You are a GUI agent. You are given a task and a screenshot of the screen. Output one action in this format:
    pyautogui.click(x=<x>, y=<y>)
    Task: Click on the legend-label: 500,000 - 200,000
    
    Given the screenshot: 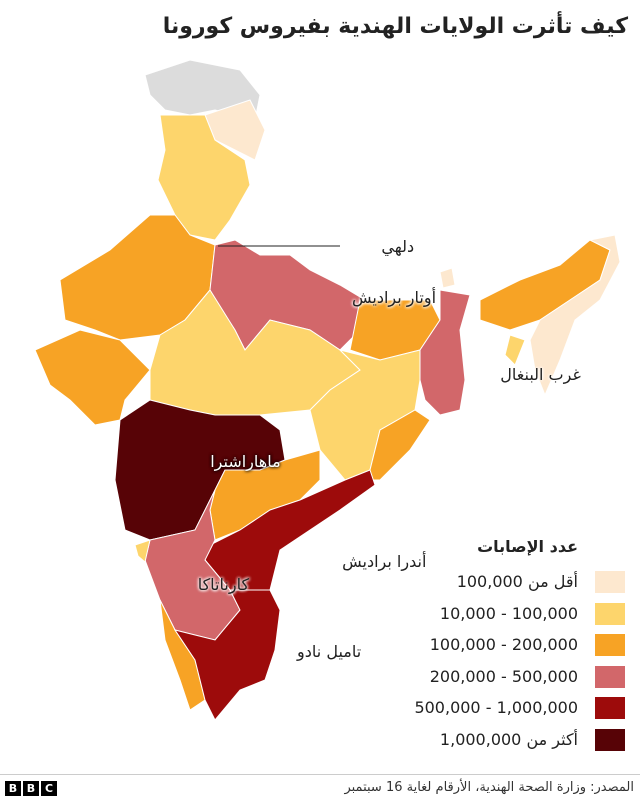 What is the action you would take?
    pyautogui.click(x=503, y=676)
    